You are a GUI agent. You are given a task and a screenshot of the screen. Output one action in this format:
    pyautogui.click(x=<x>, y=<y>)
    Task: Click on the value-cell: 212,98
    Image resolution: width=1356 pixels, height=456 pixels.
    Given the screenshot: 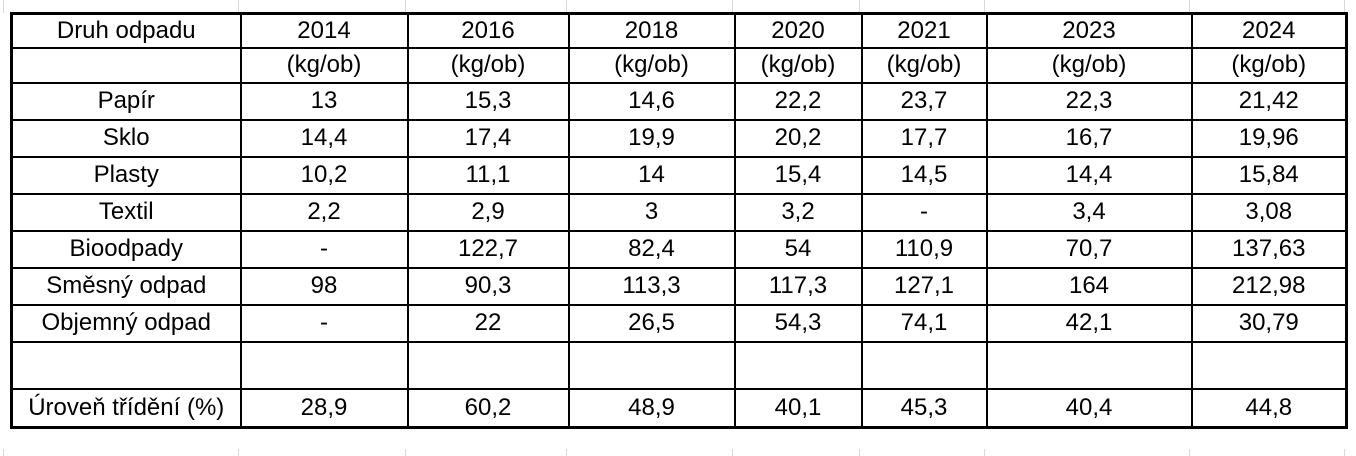 What is the action you would take?
    pyautogui.click(x=1269, y=286)
    